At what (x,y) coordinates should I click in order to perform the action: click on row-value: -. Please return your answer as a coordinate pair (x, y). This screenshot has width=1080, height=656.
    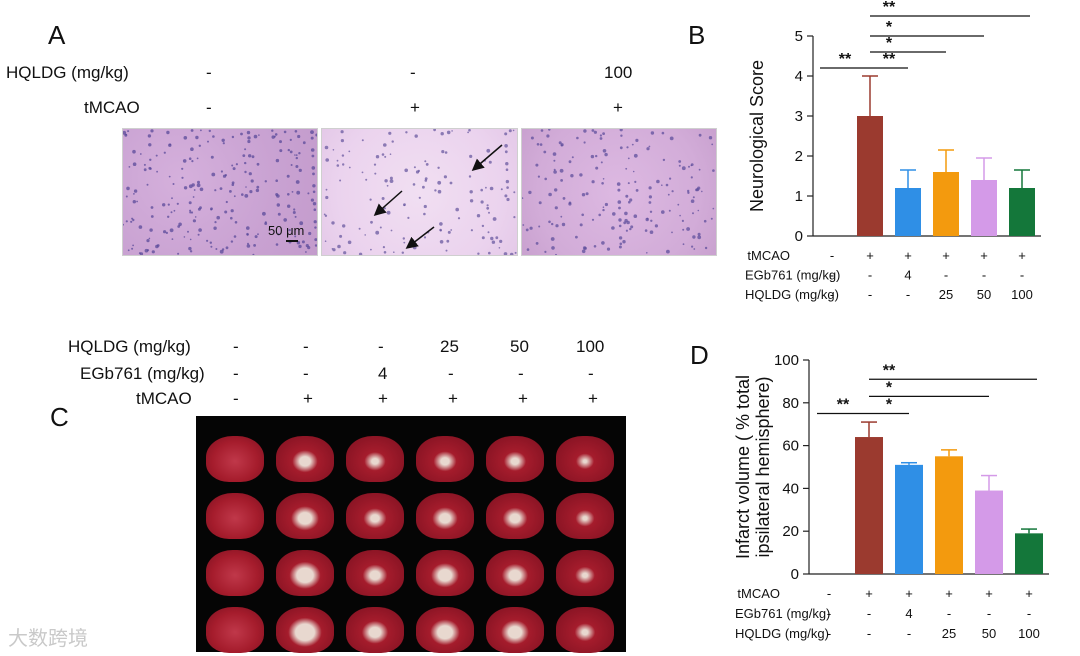
    Looking at the image, I should click on (909, 633).